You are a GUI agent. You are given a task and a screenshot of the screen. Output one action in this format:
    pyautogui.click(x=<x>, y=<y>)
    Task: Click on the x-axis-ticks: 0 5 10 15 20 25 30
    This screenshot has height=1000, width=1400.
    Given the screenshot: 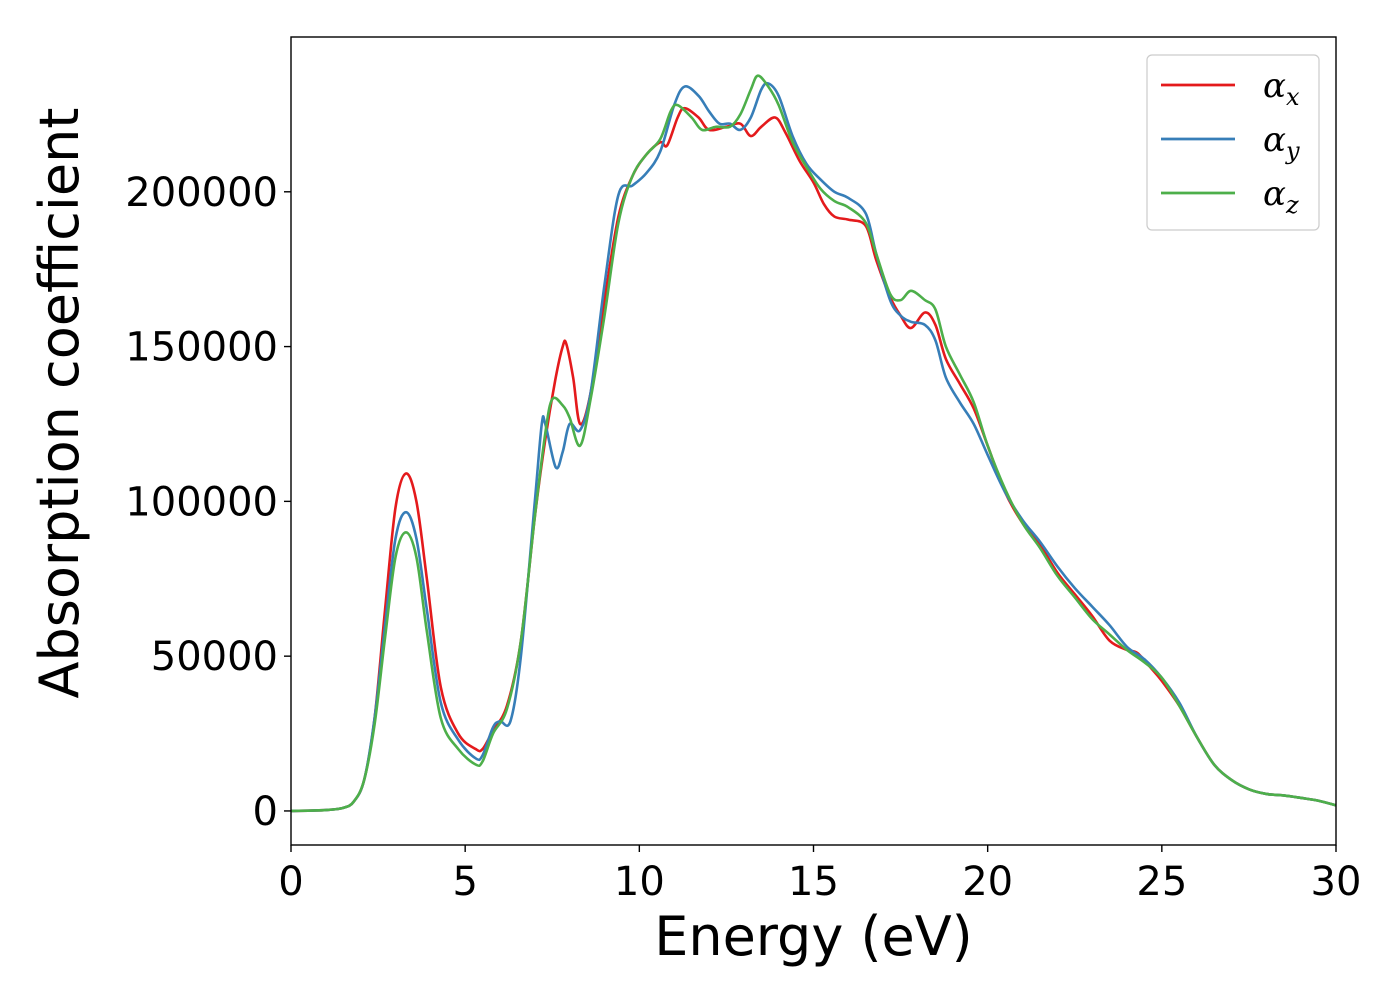 What is the action you would take?
    pyautogui.click(x=819, y=875)
    